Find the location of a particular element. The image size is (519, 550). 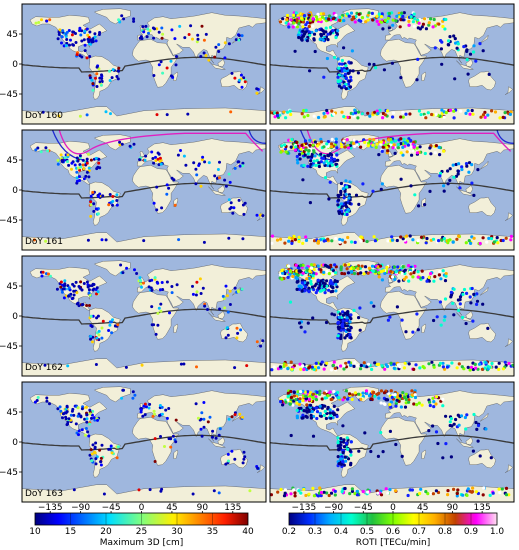

land-borneo is located at coordinates (221, 440).